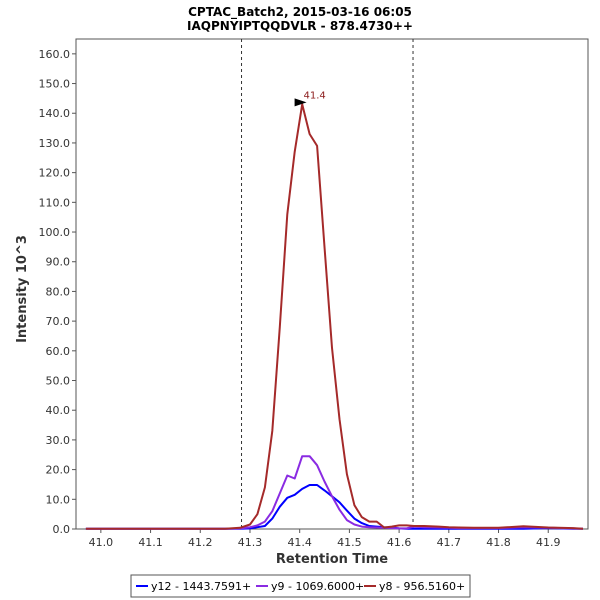  What do you see at coordinates (58, 470) in the screenshot?
I see `y-tick-label: 20.0` at bounding box center [58, 470].